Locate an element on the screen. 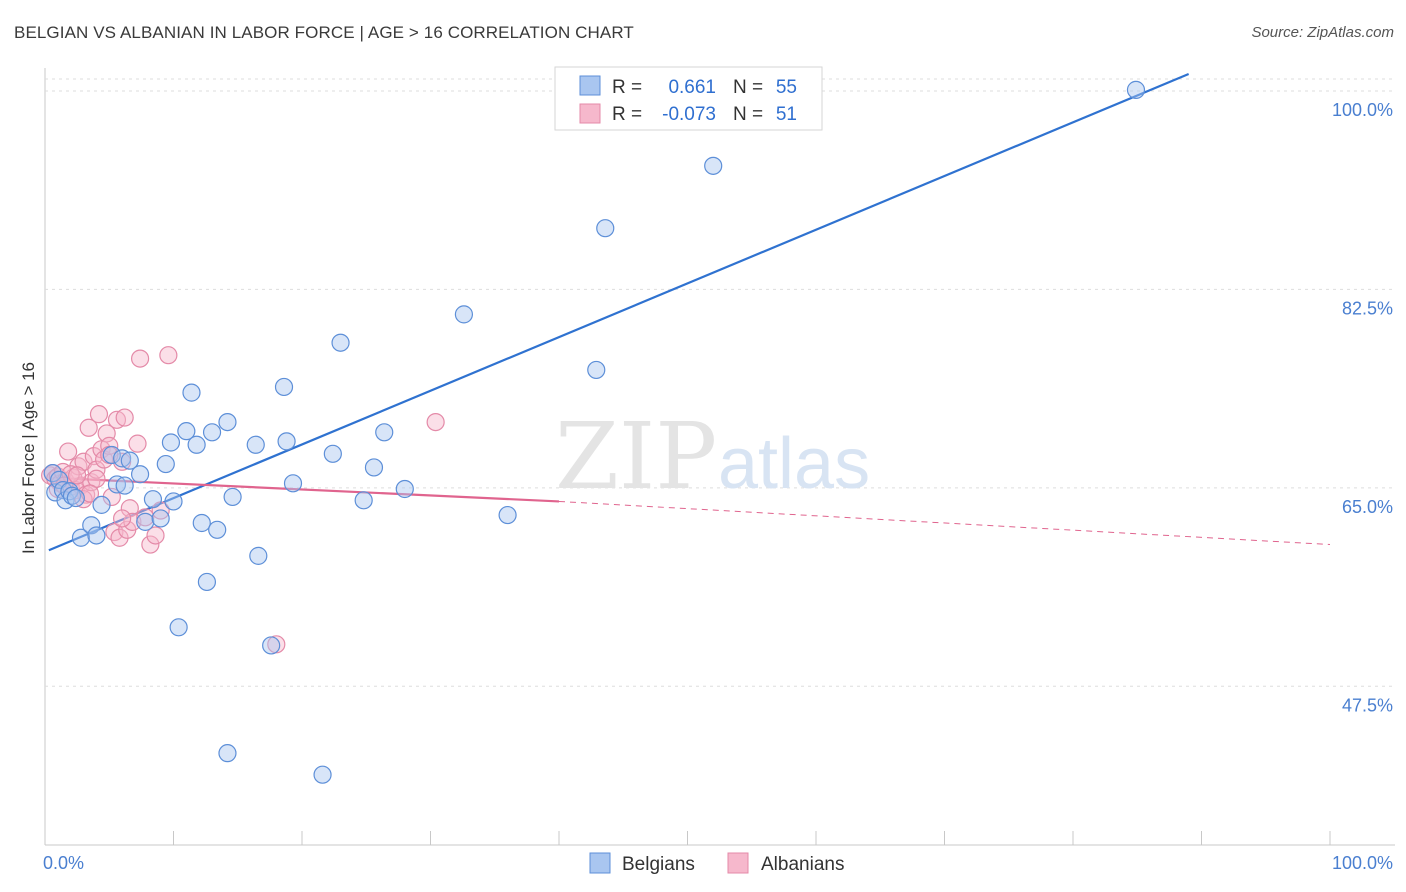  source-label: Source: ZipAtlas.com is located at coordinates (1322, 32).